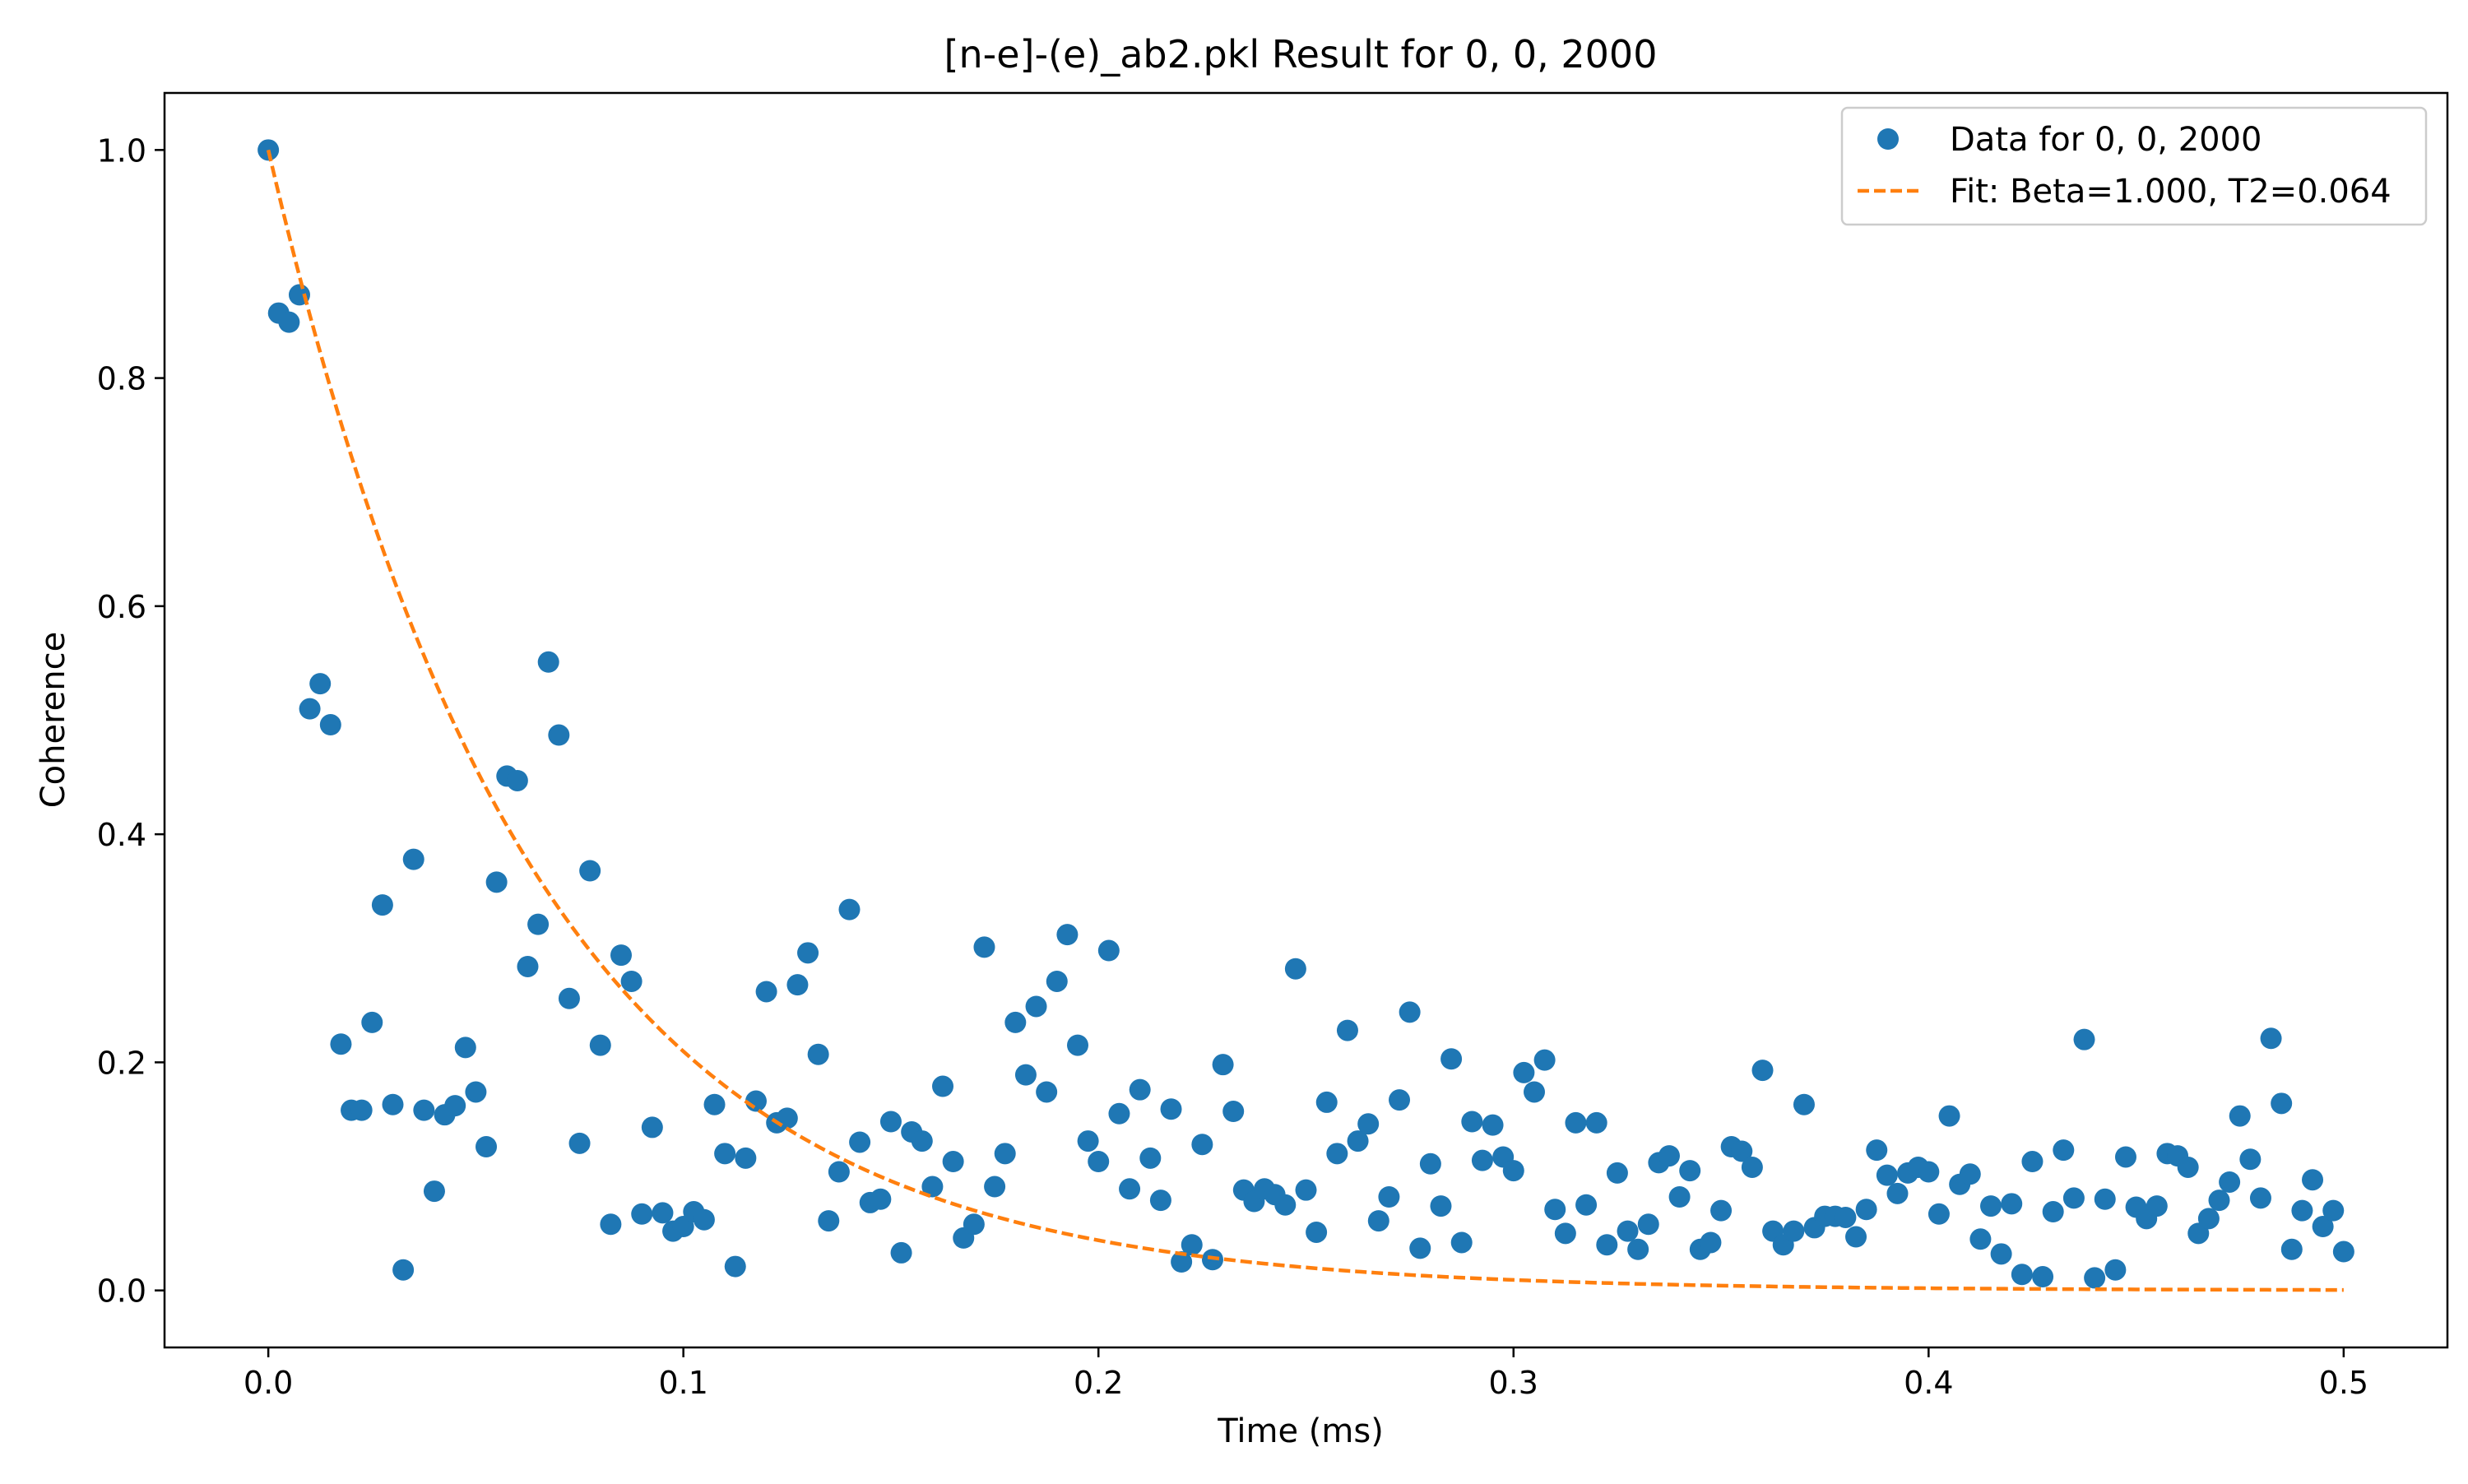 The height and width of the screenshot is (1484, 2468). What do you see at coordinates (2343, 1383) in the screenshot?
I see `x-tick-label: 0.5` at bounding box center [2343, 1383].